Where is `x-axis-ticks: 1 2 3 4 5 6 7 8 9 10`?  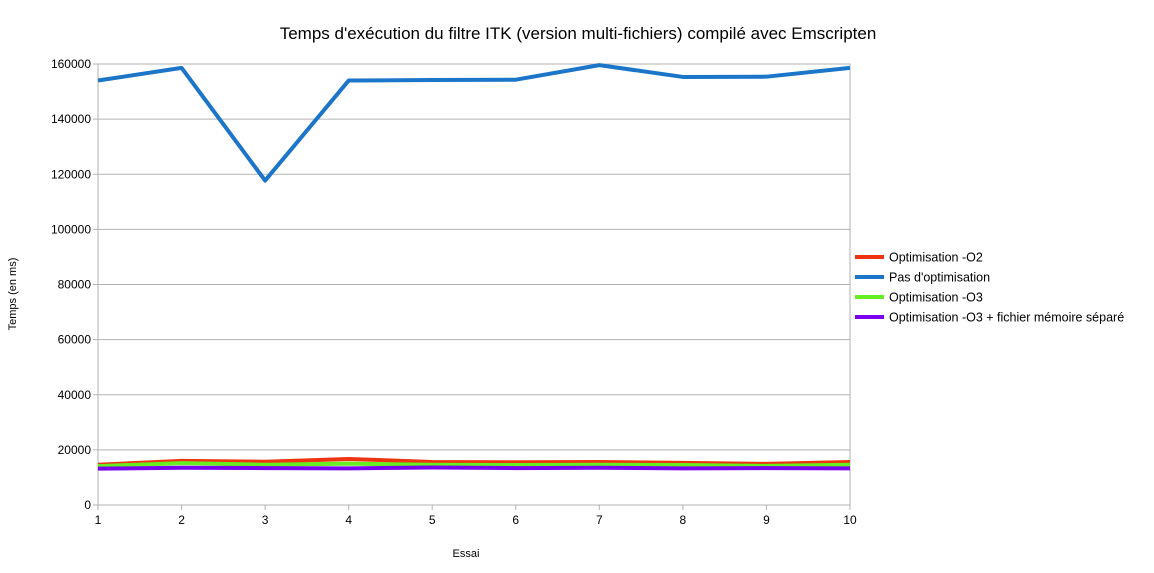 x-axis-ticks: 1 2 3 4 5 6 7 8 9 10 is located at coordinates (476, 516).